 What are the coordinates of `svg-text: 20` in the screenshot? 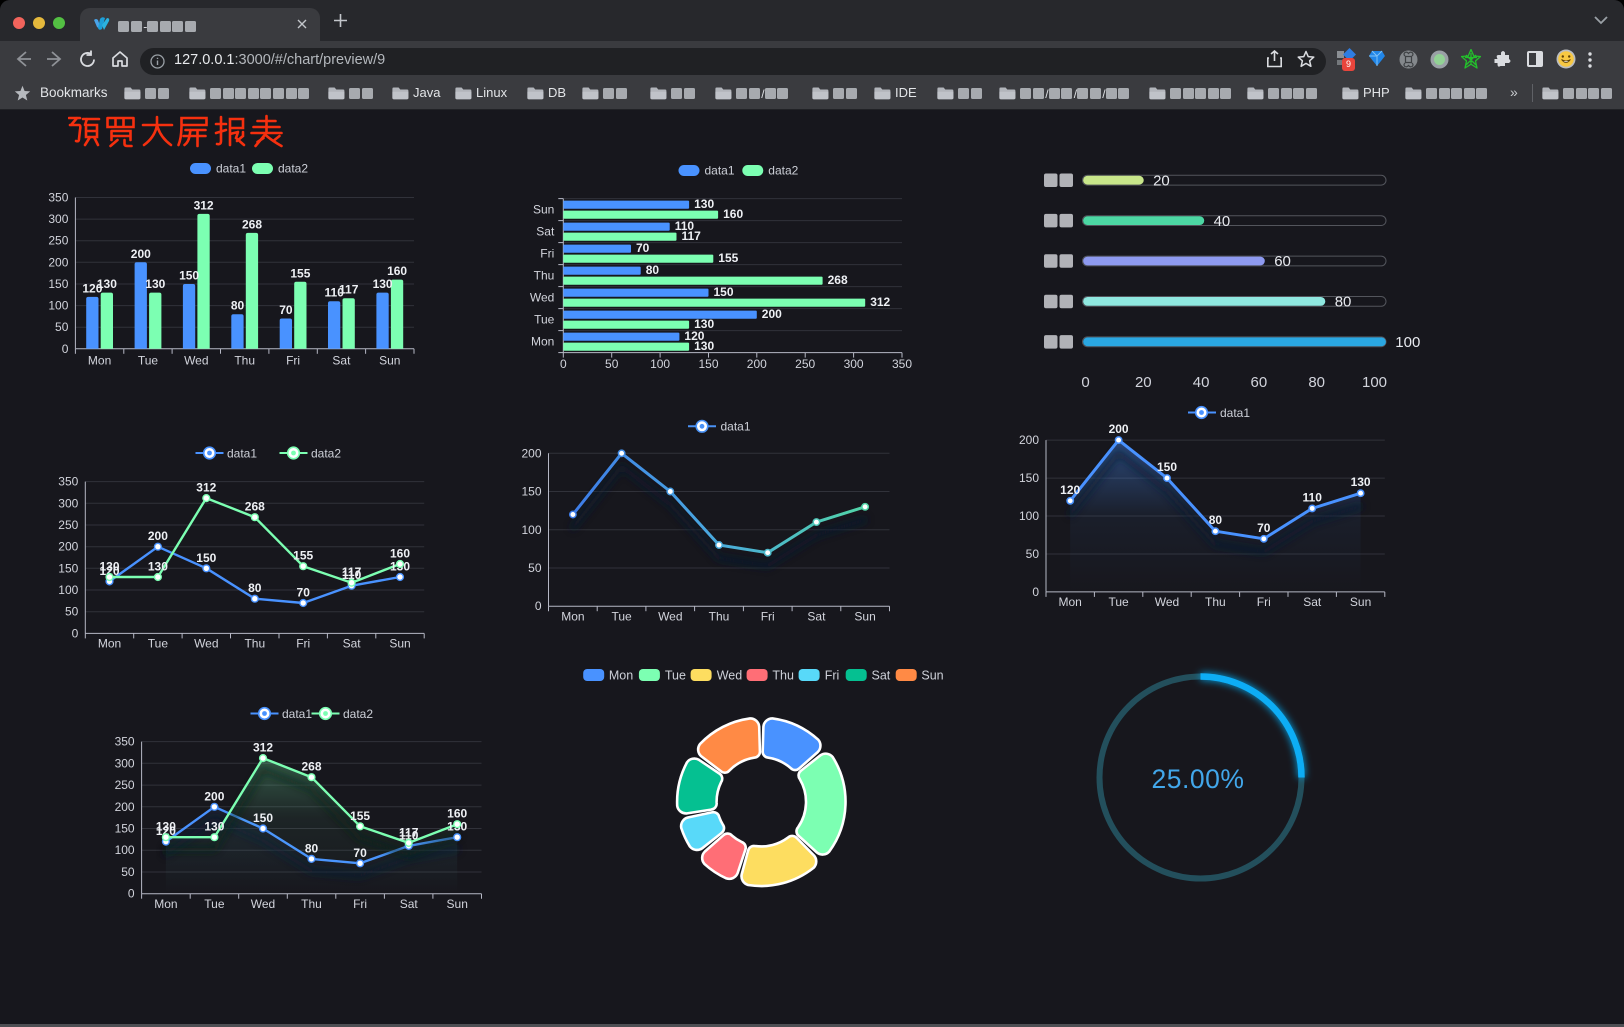 It's located at (1161, 180).